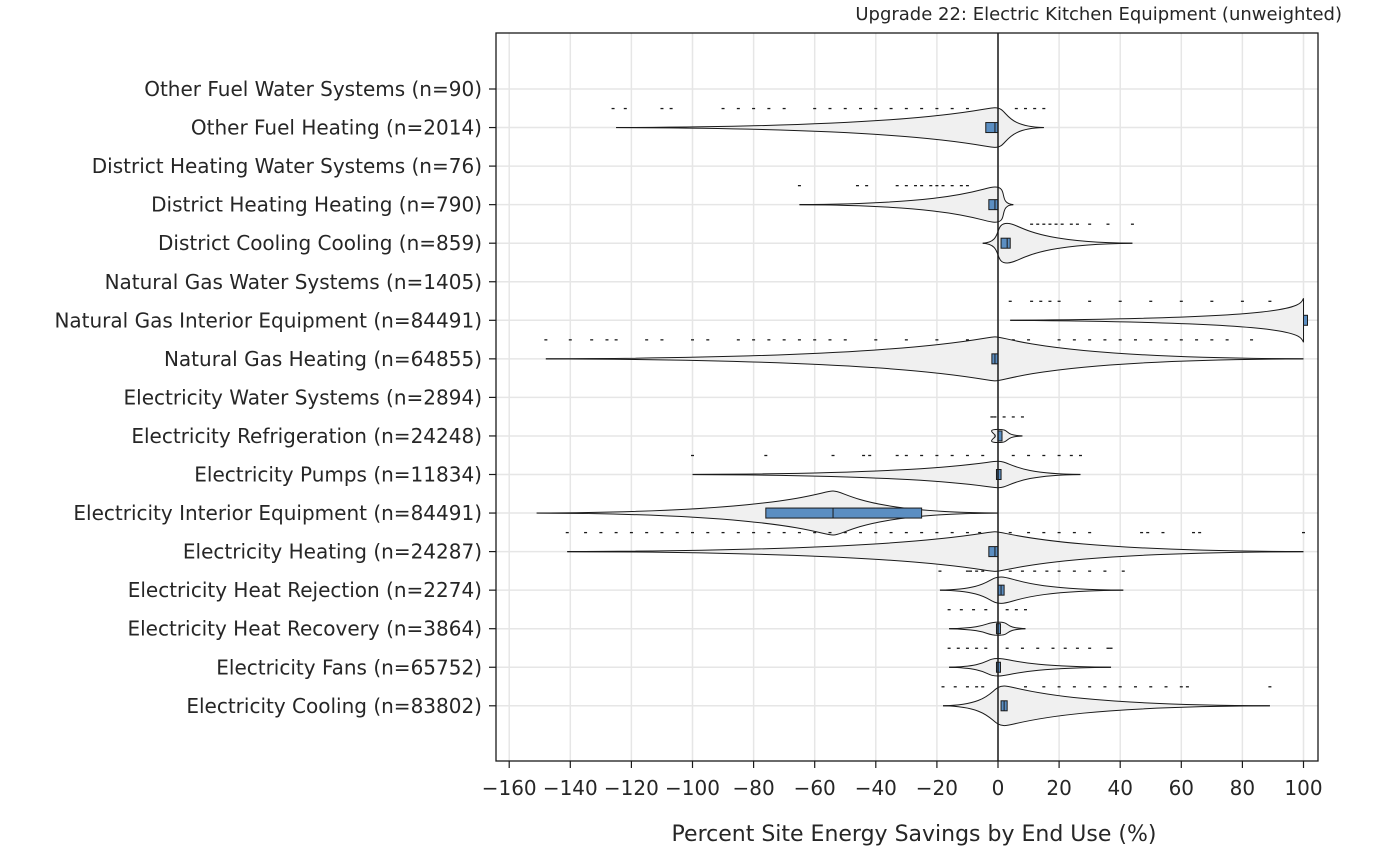 The width and height of the screenshot is (1380, 863). Describe the element at coordinates (306, 436) in the screenshot. I see `category-label: Electricity Refrigeration (n=24248)` at that location.